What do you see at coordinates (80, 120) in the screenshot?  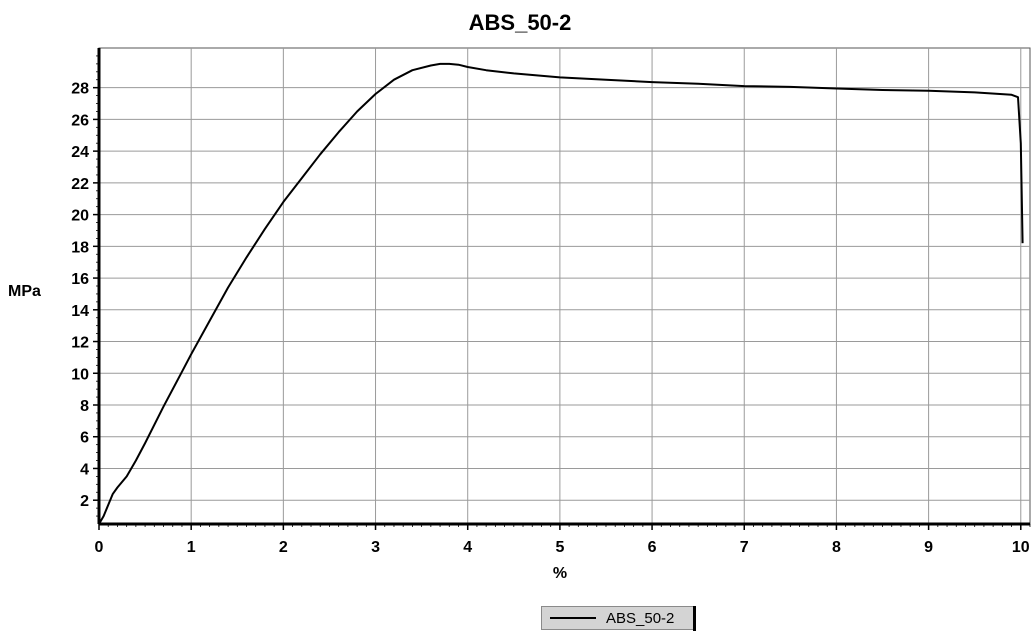 I see `y-tick-label: 26` at bounding box center [80, 120].